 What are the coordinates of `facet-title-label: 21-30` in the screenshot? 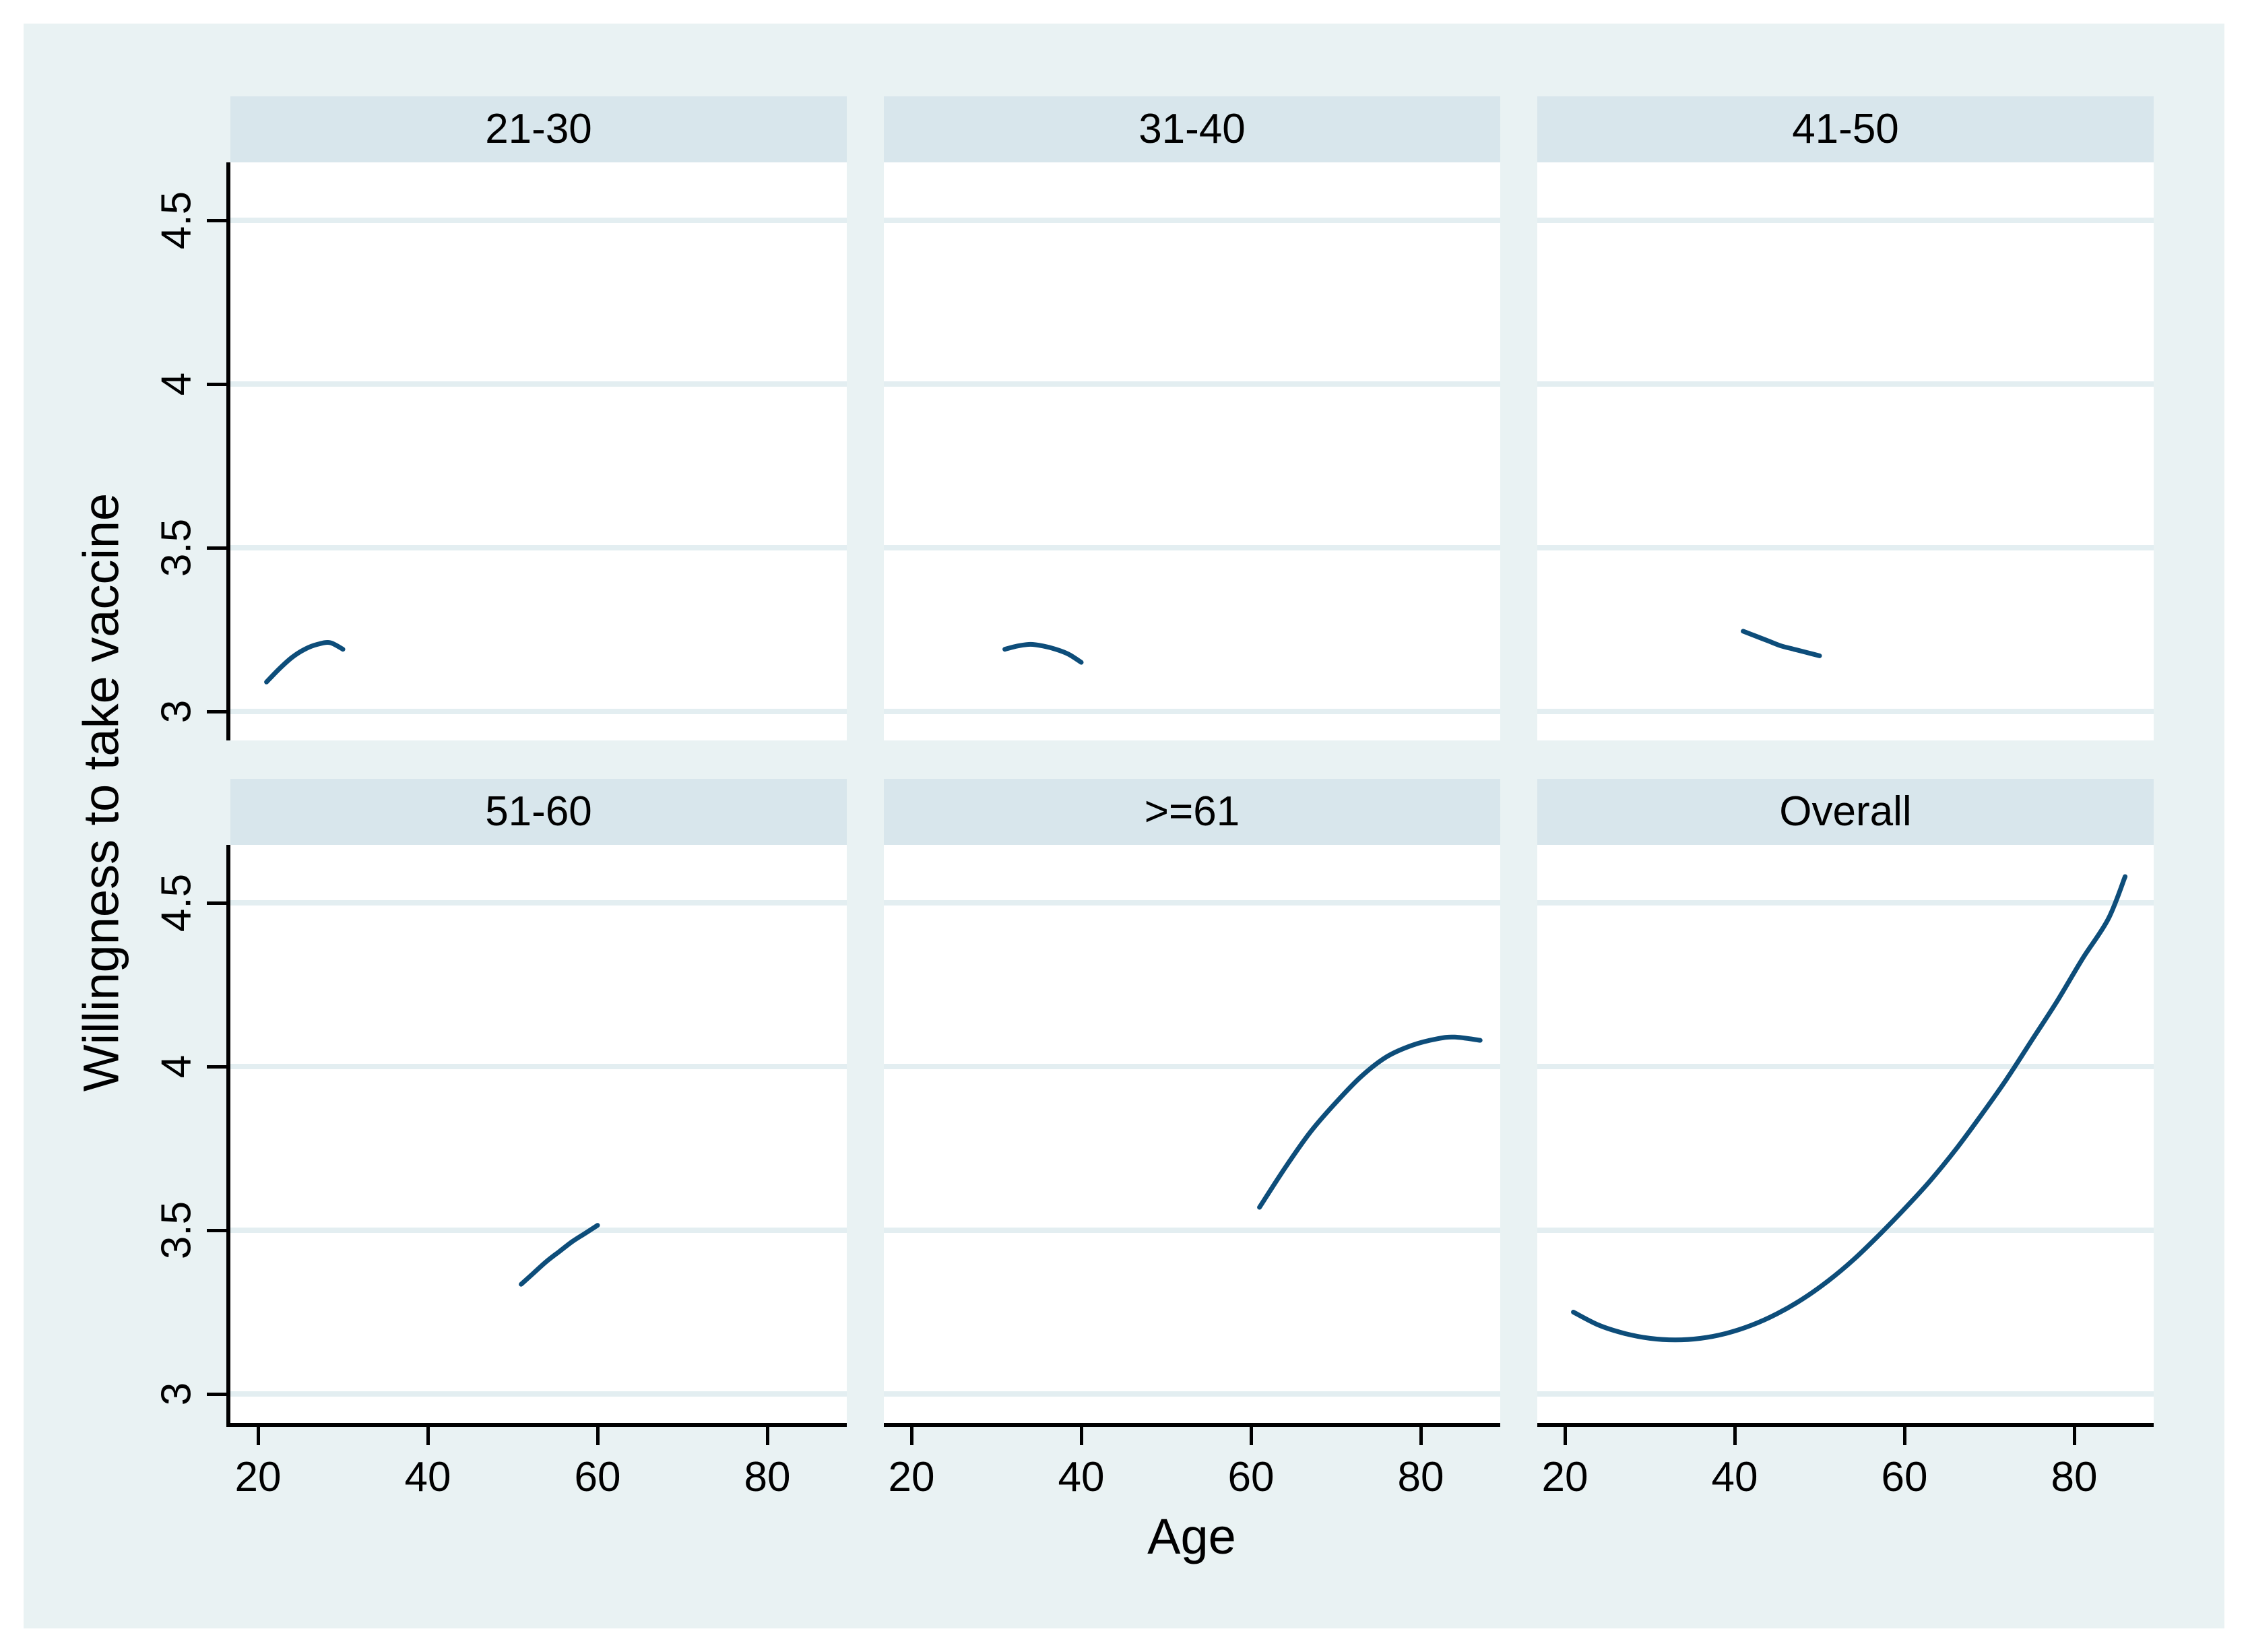 It's located at (539, 129).